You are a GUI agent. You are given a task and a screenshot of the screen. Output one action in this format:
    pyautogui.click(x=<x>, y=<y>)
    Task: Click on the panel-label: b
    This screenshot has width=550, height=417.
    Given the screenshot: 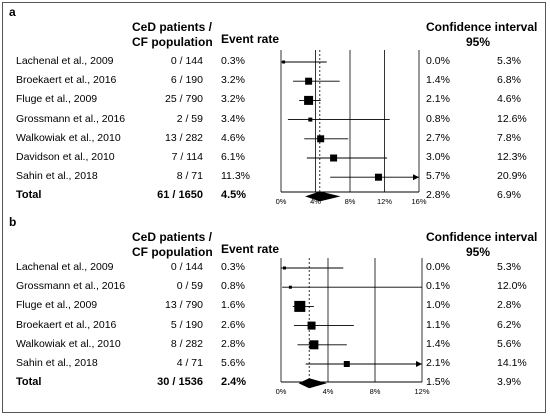 What is the action you would take?
    pyautogui.click(x=13, y=222)
    